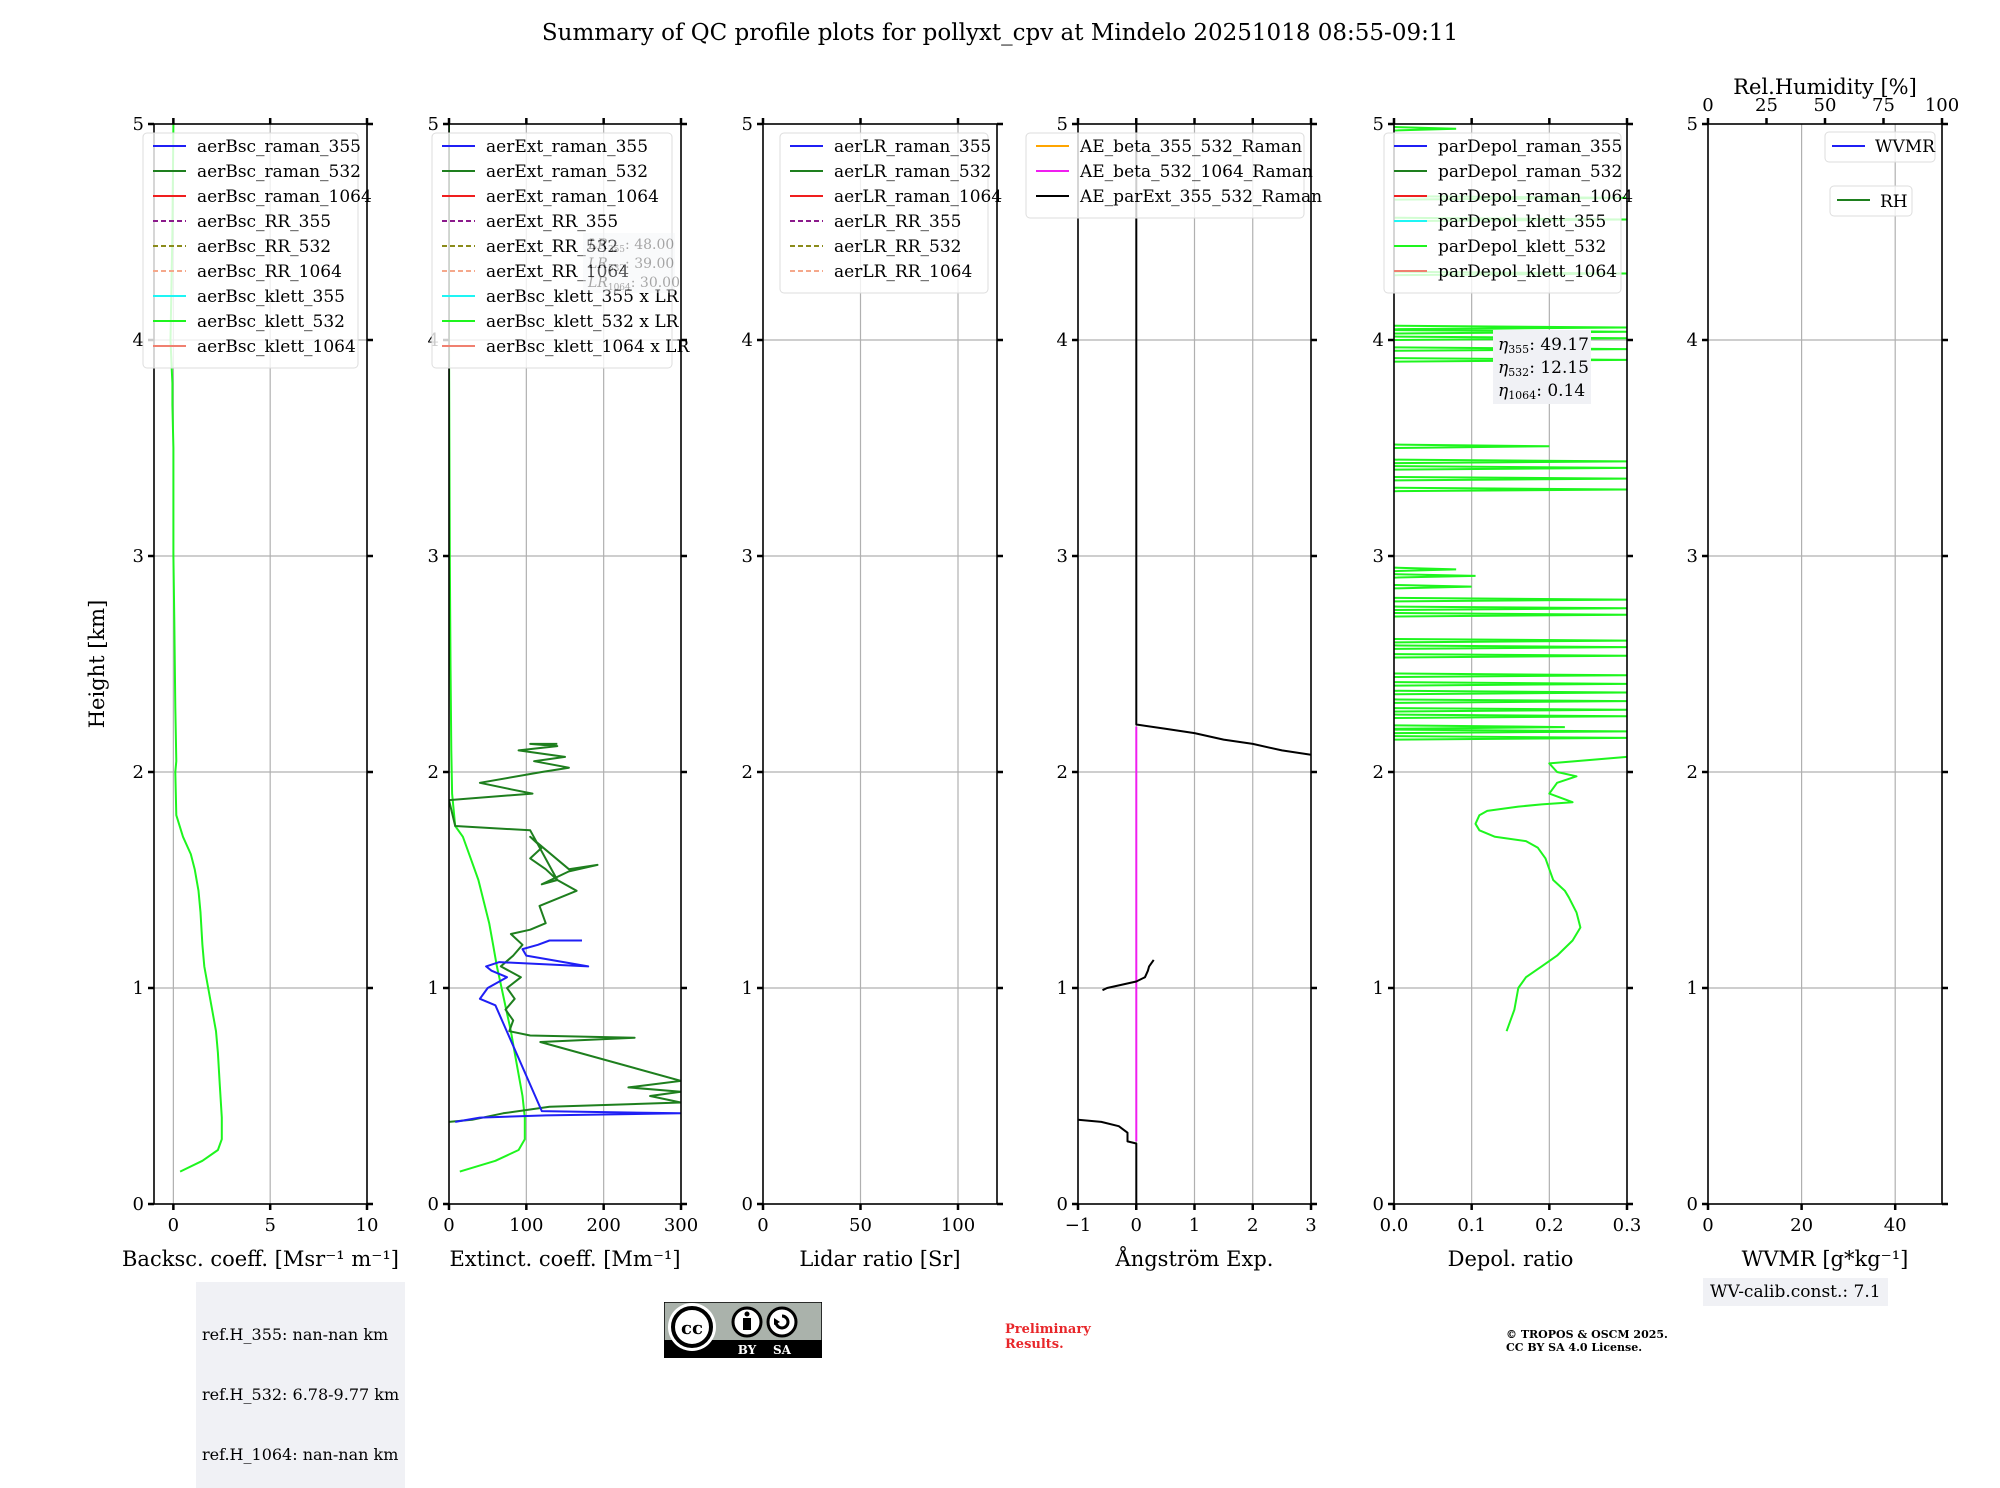  Describe the element at coordinates (1587, 1334) in the screenshot. I see `copyright-line-1: © TROPOS & OSCM 2025.` at that location.